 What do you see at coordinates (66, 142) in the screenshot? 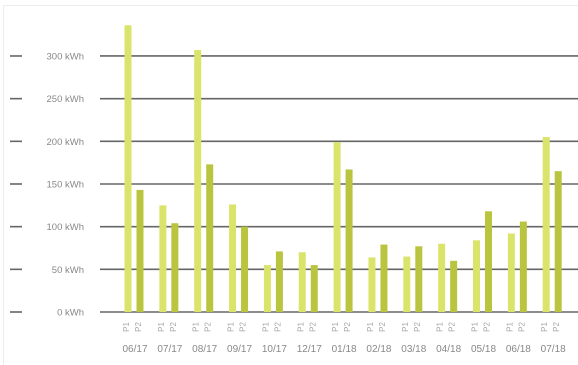
I see `y-tick-label: 200 kWh` at bounding box center [66, 142].